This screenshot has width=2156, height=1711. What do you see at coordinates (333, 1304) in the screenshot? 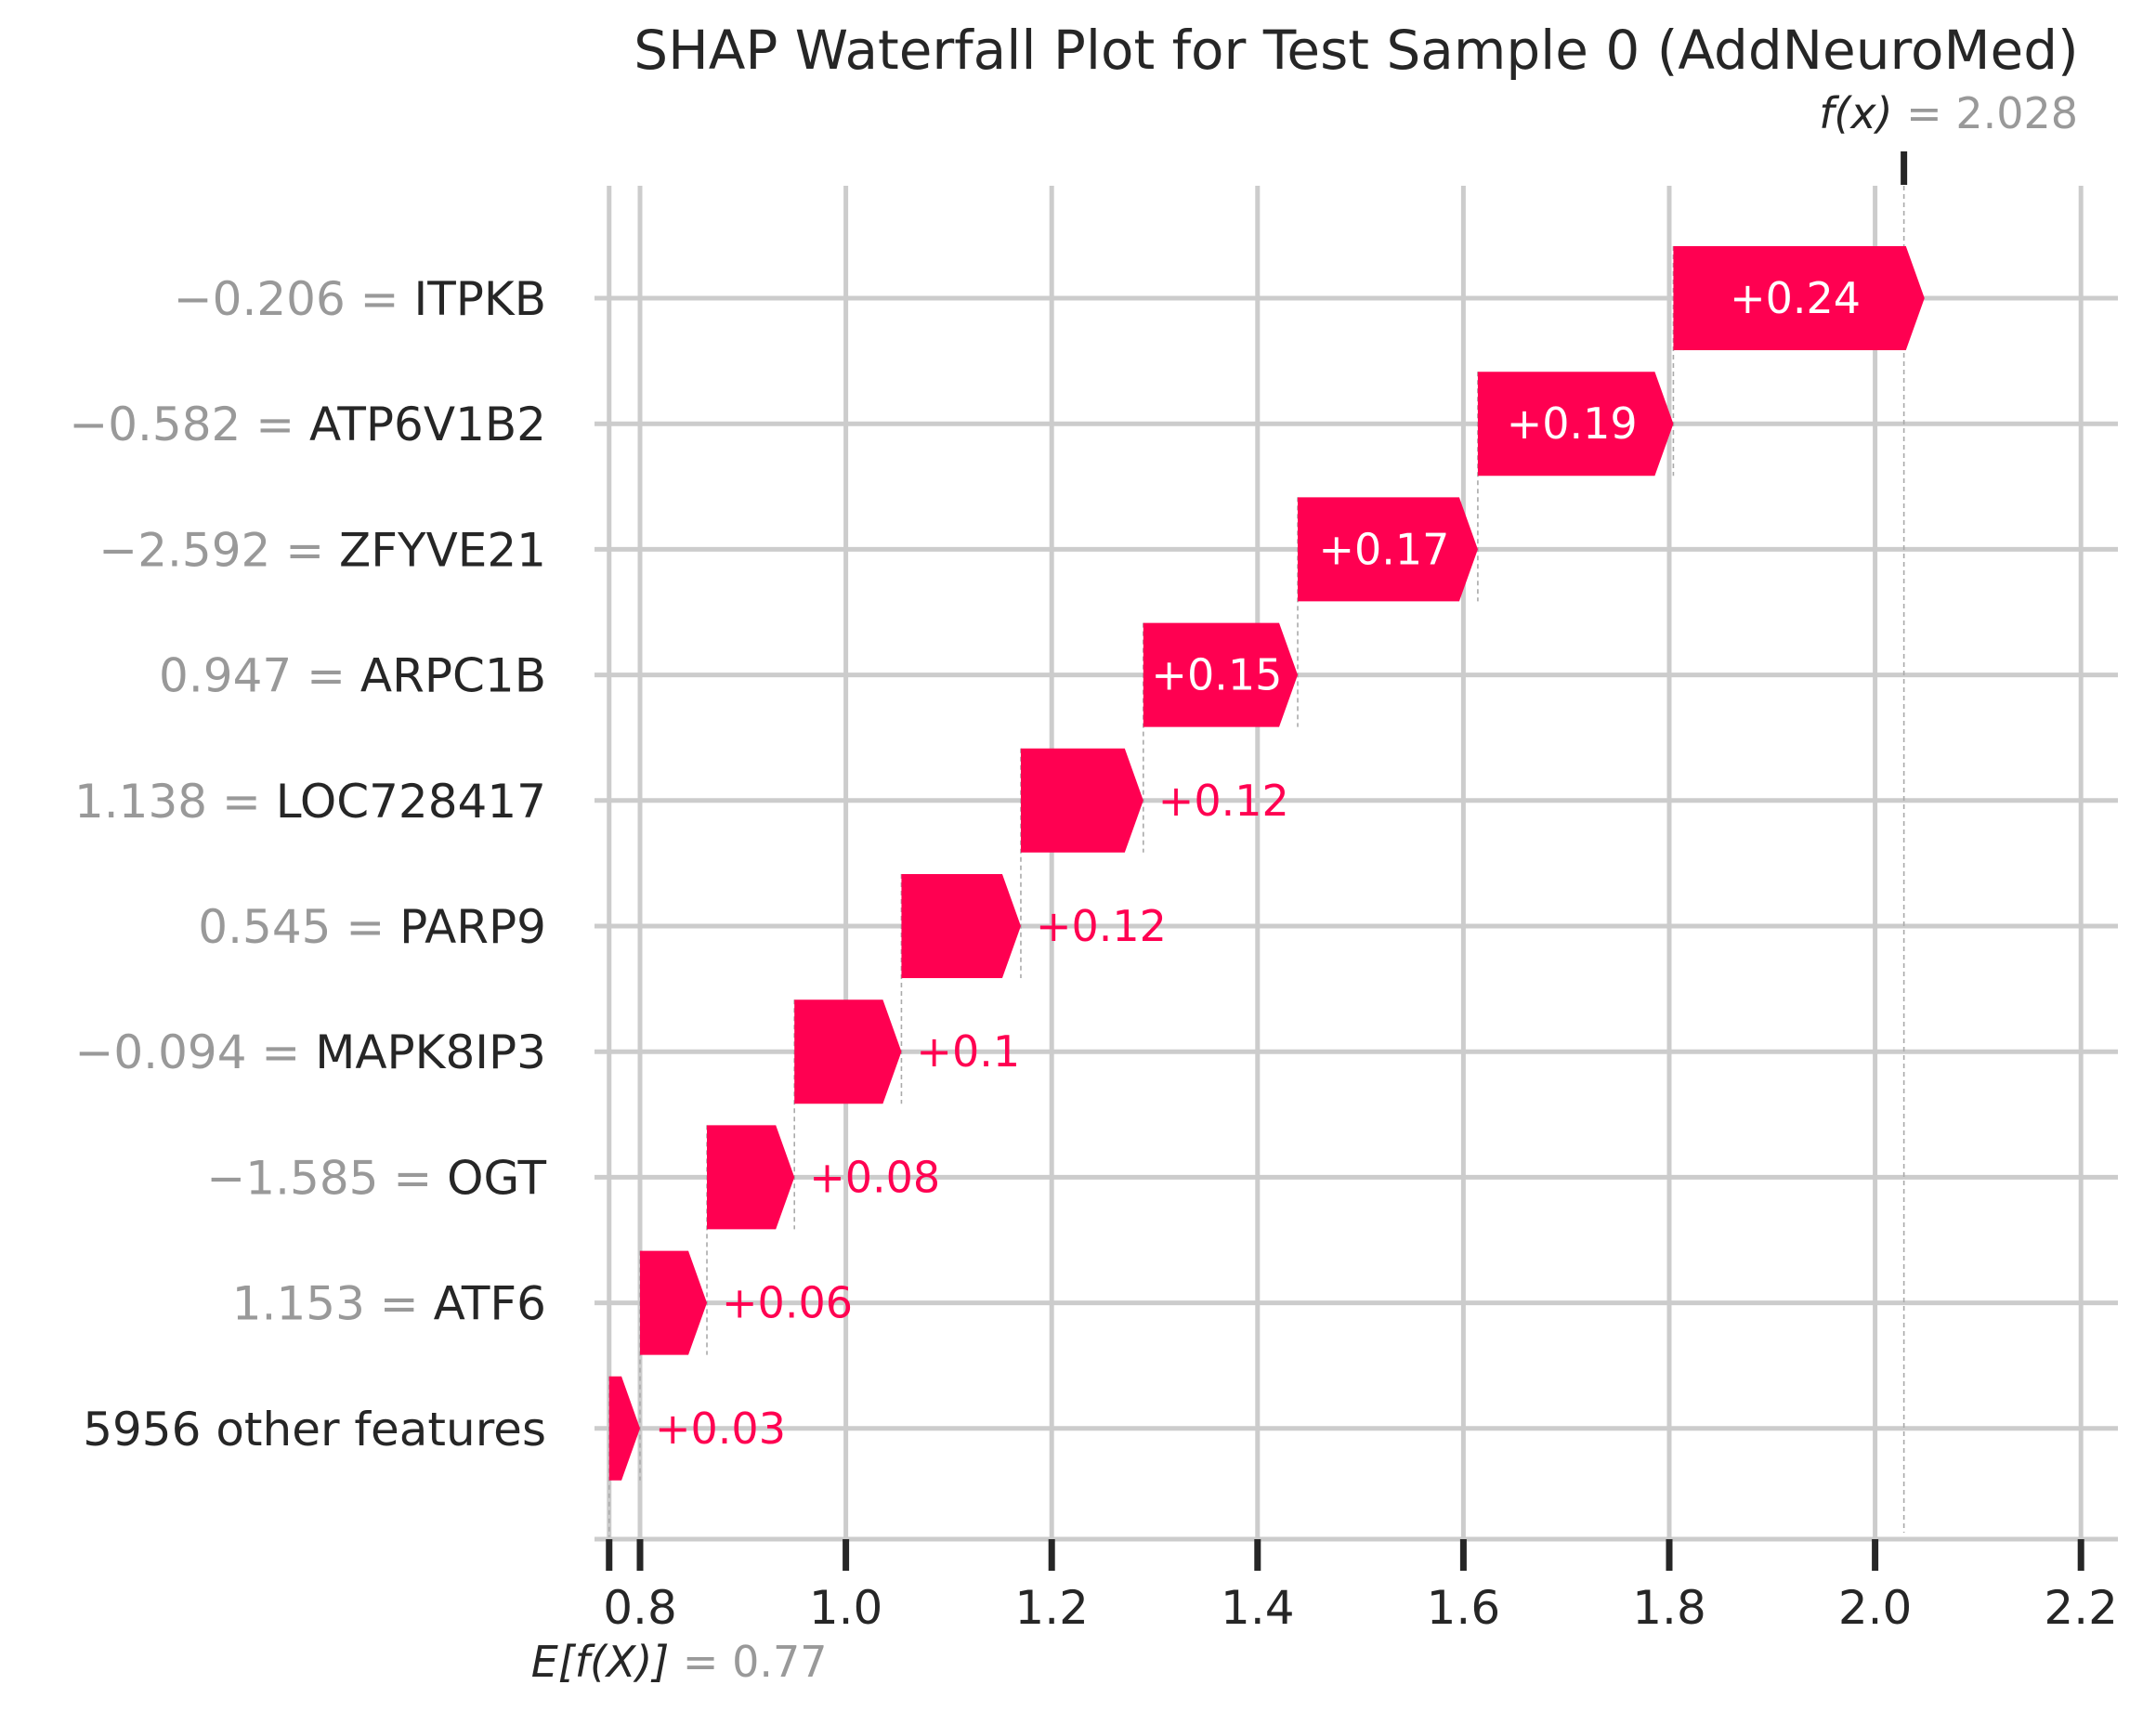
I see `feature-value: 1.153 =` at bounding box center [333, 1304].